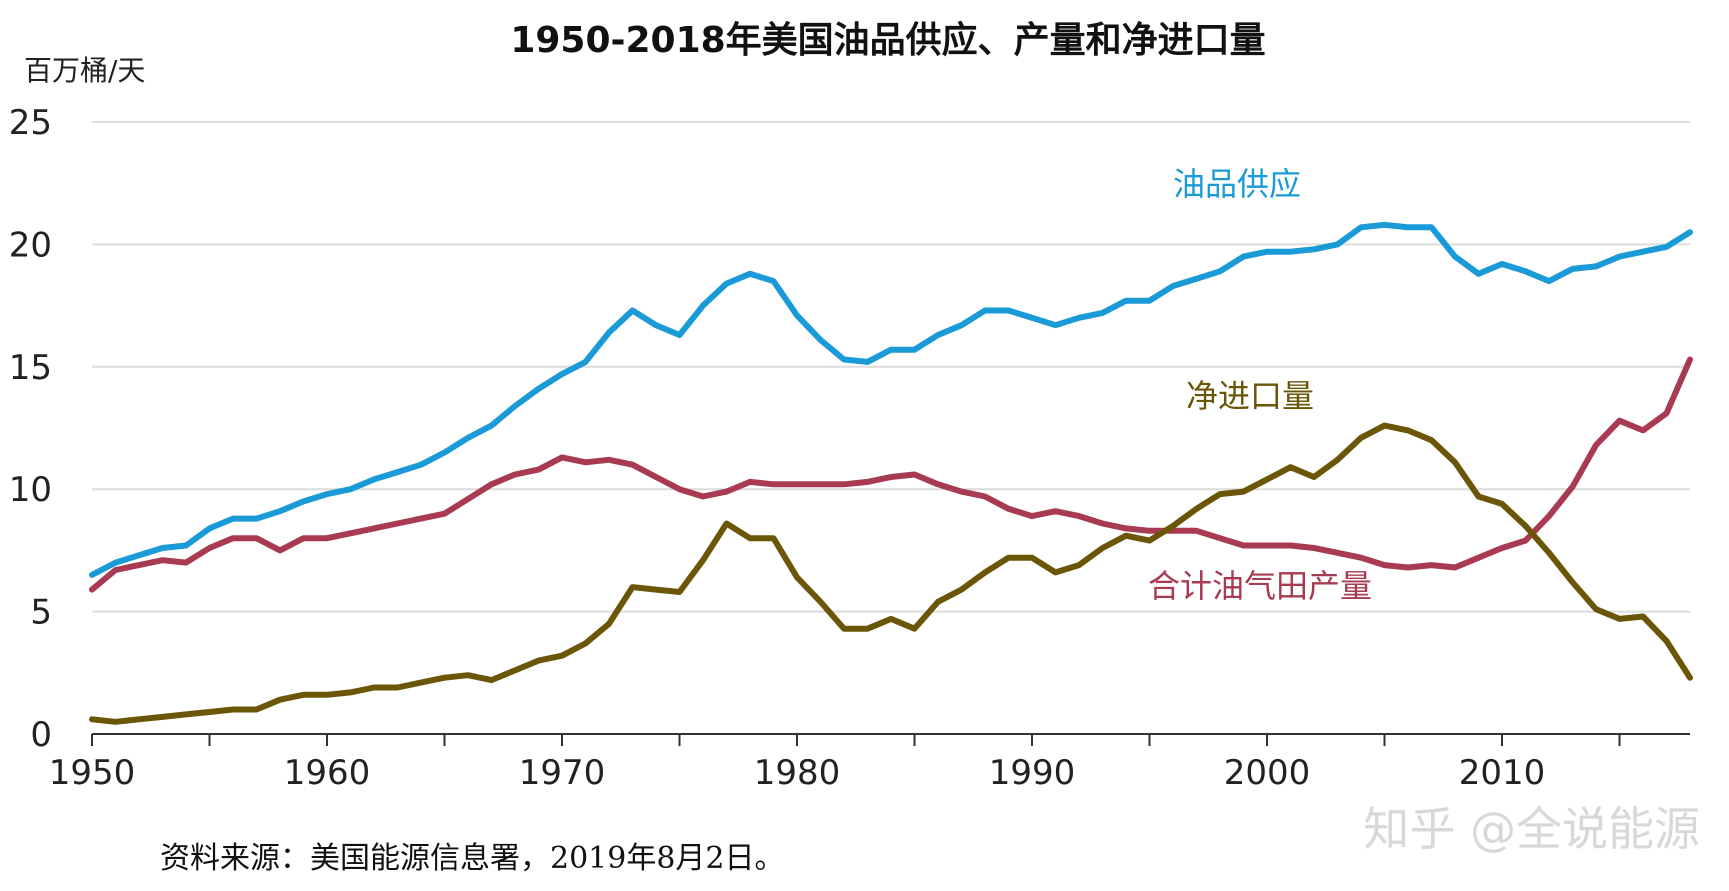 This screenshot has width=1729, height=891. Describe the element at coordinates (327, 773) in the screenshot. I see `x-tick-label-1960: 1960` at that location.